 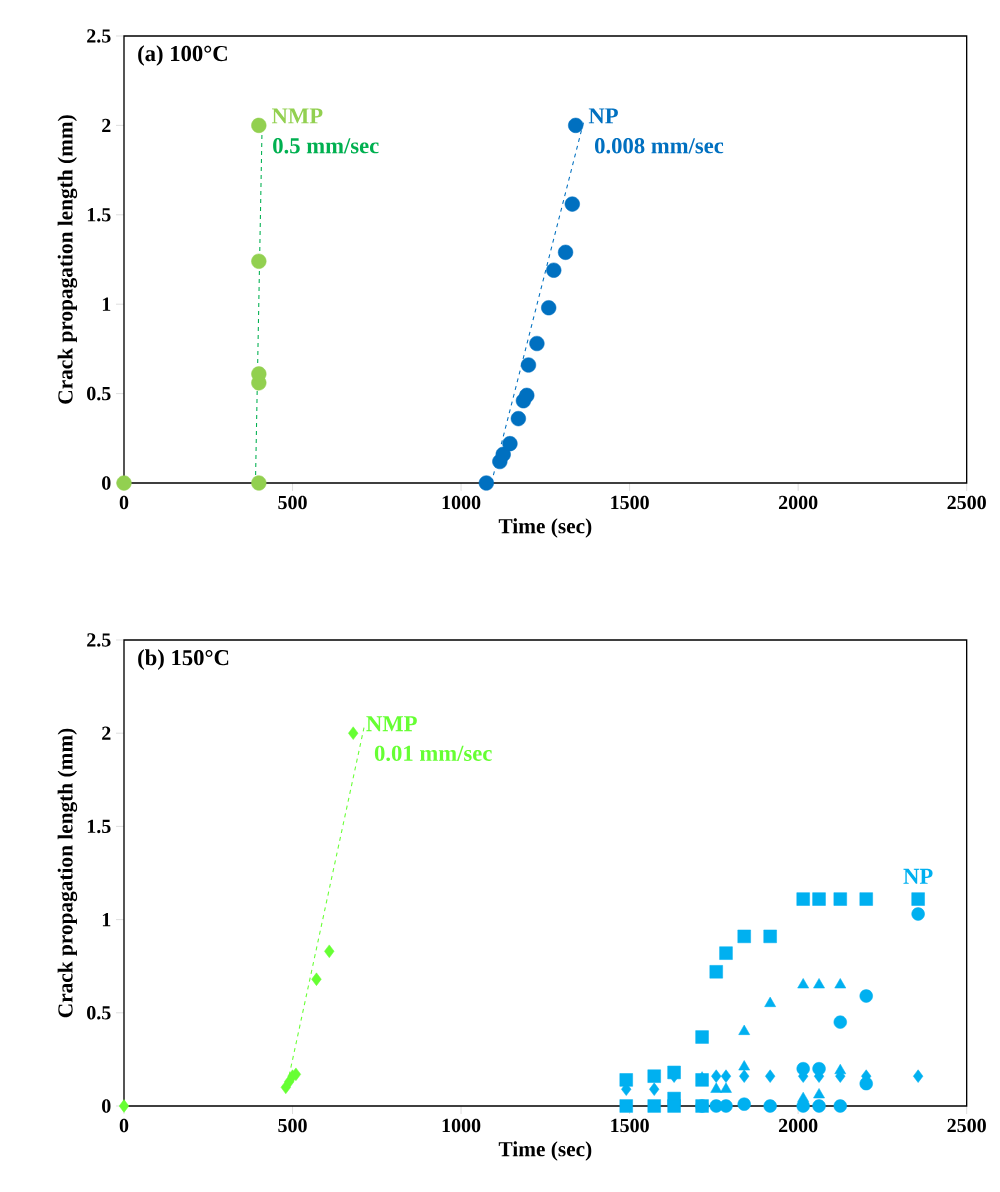 What do you see at coordinates (183, 659) in the screenshot?
I see `chart-title: (b) 150°C` at bounding box center [183, 659].